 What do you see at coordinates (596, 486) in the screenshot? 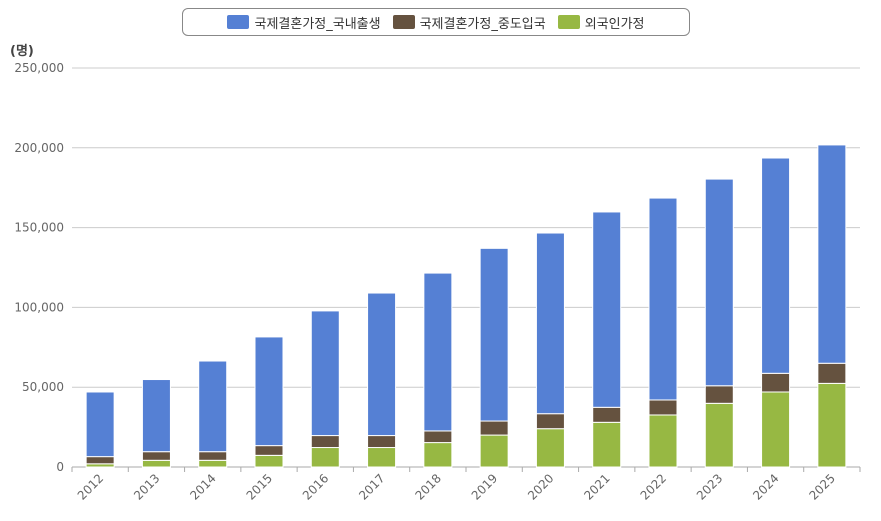
I see `x-tick-label: 2021` at bounding box center [596, 486].